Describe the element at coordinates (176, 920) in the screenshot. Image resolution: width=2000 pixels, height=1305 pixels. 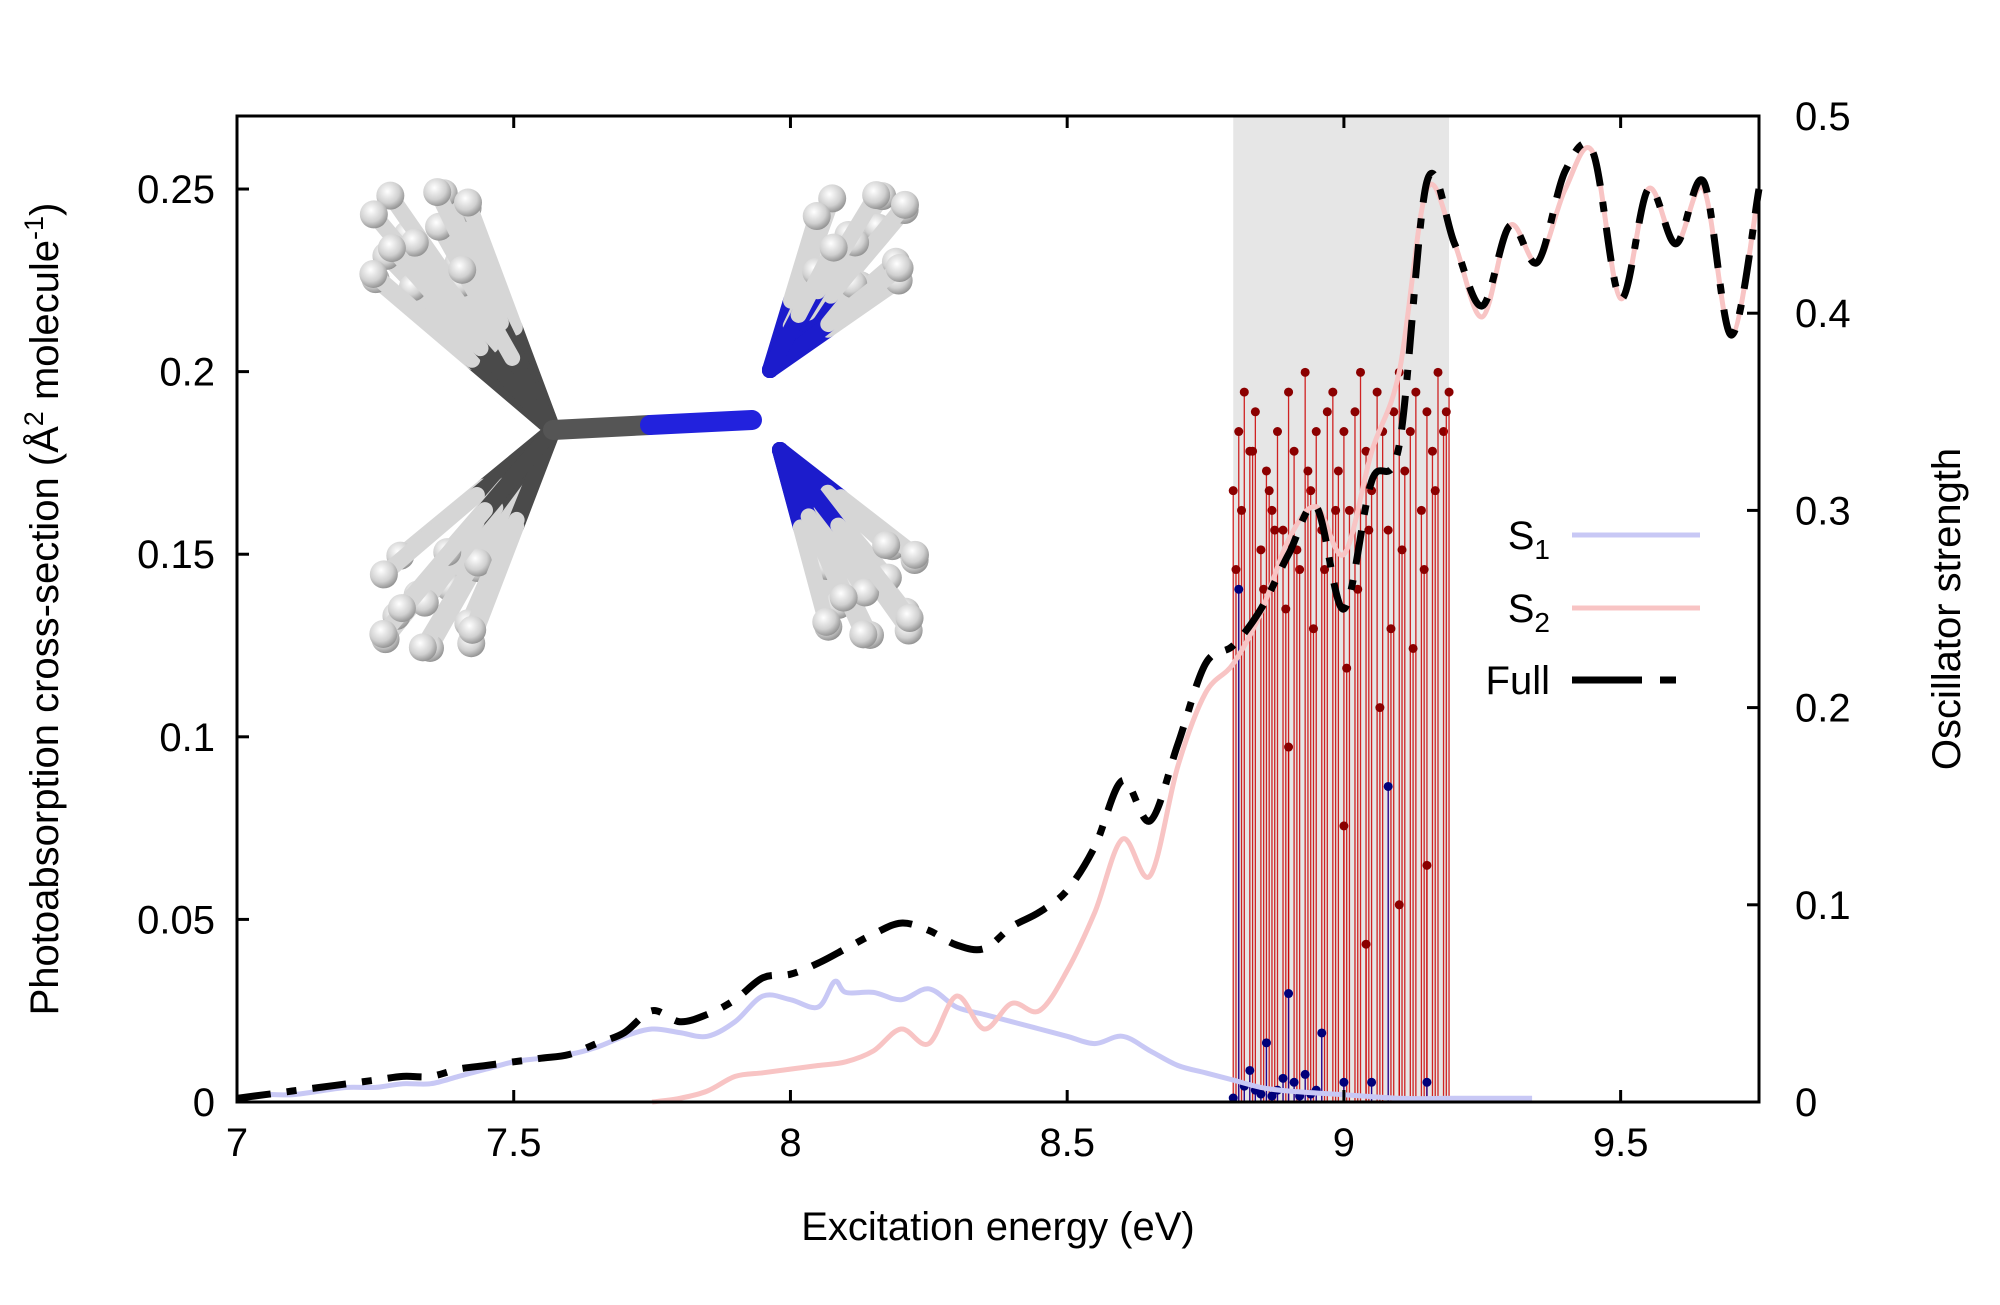
I see `y-left-tick-label: 0.05` at that location.